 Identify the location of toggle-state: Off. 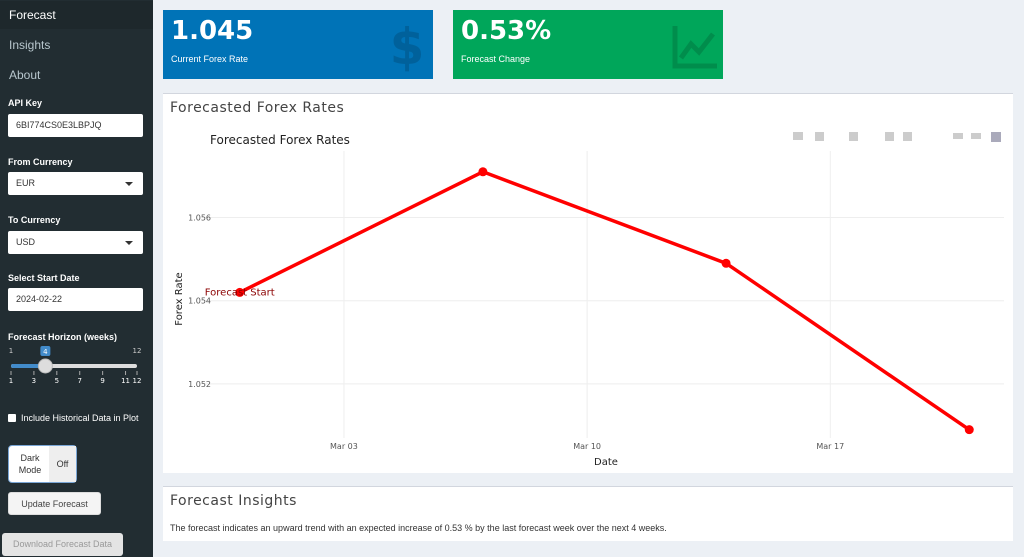
(62, 464).